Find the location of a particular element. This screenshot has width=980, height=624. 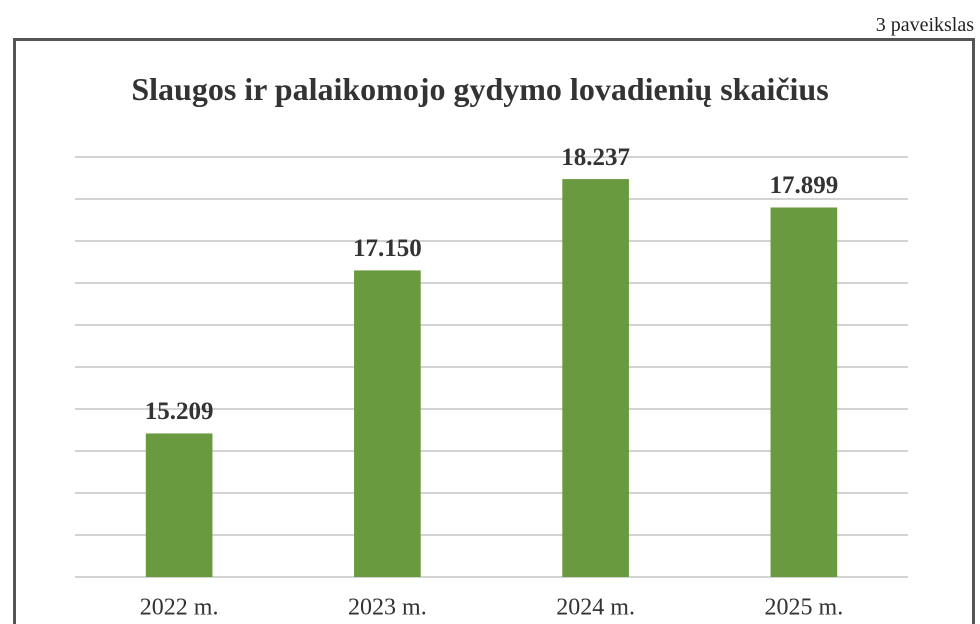

figure-label: 3 paveikslas is located at coordinates (924, 25).